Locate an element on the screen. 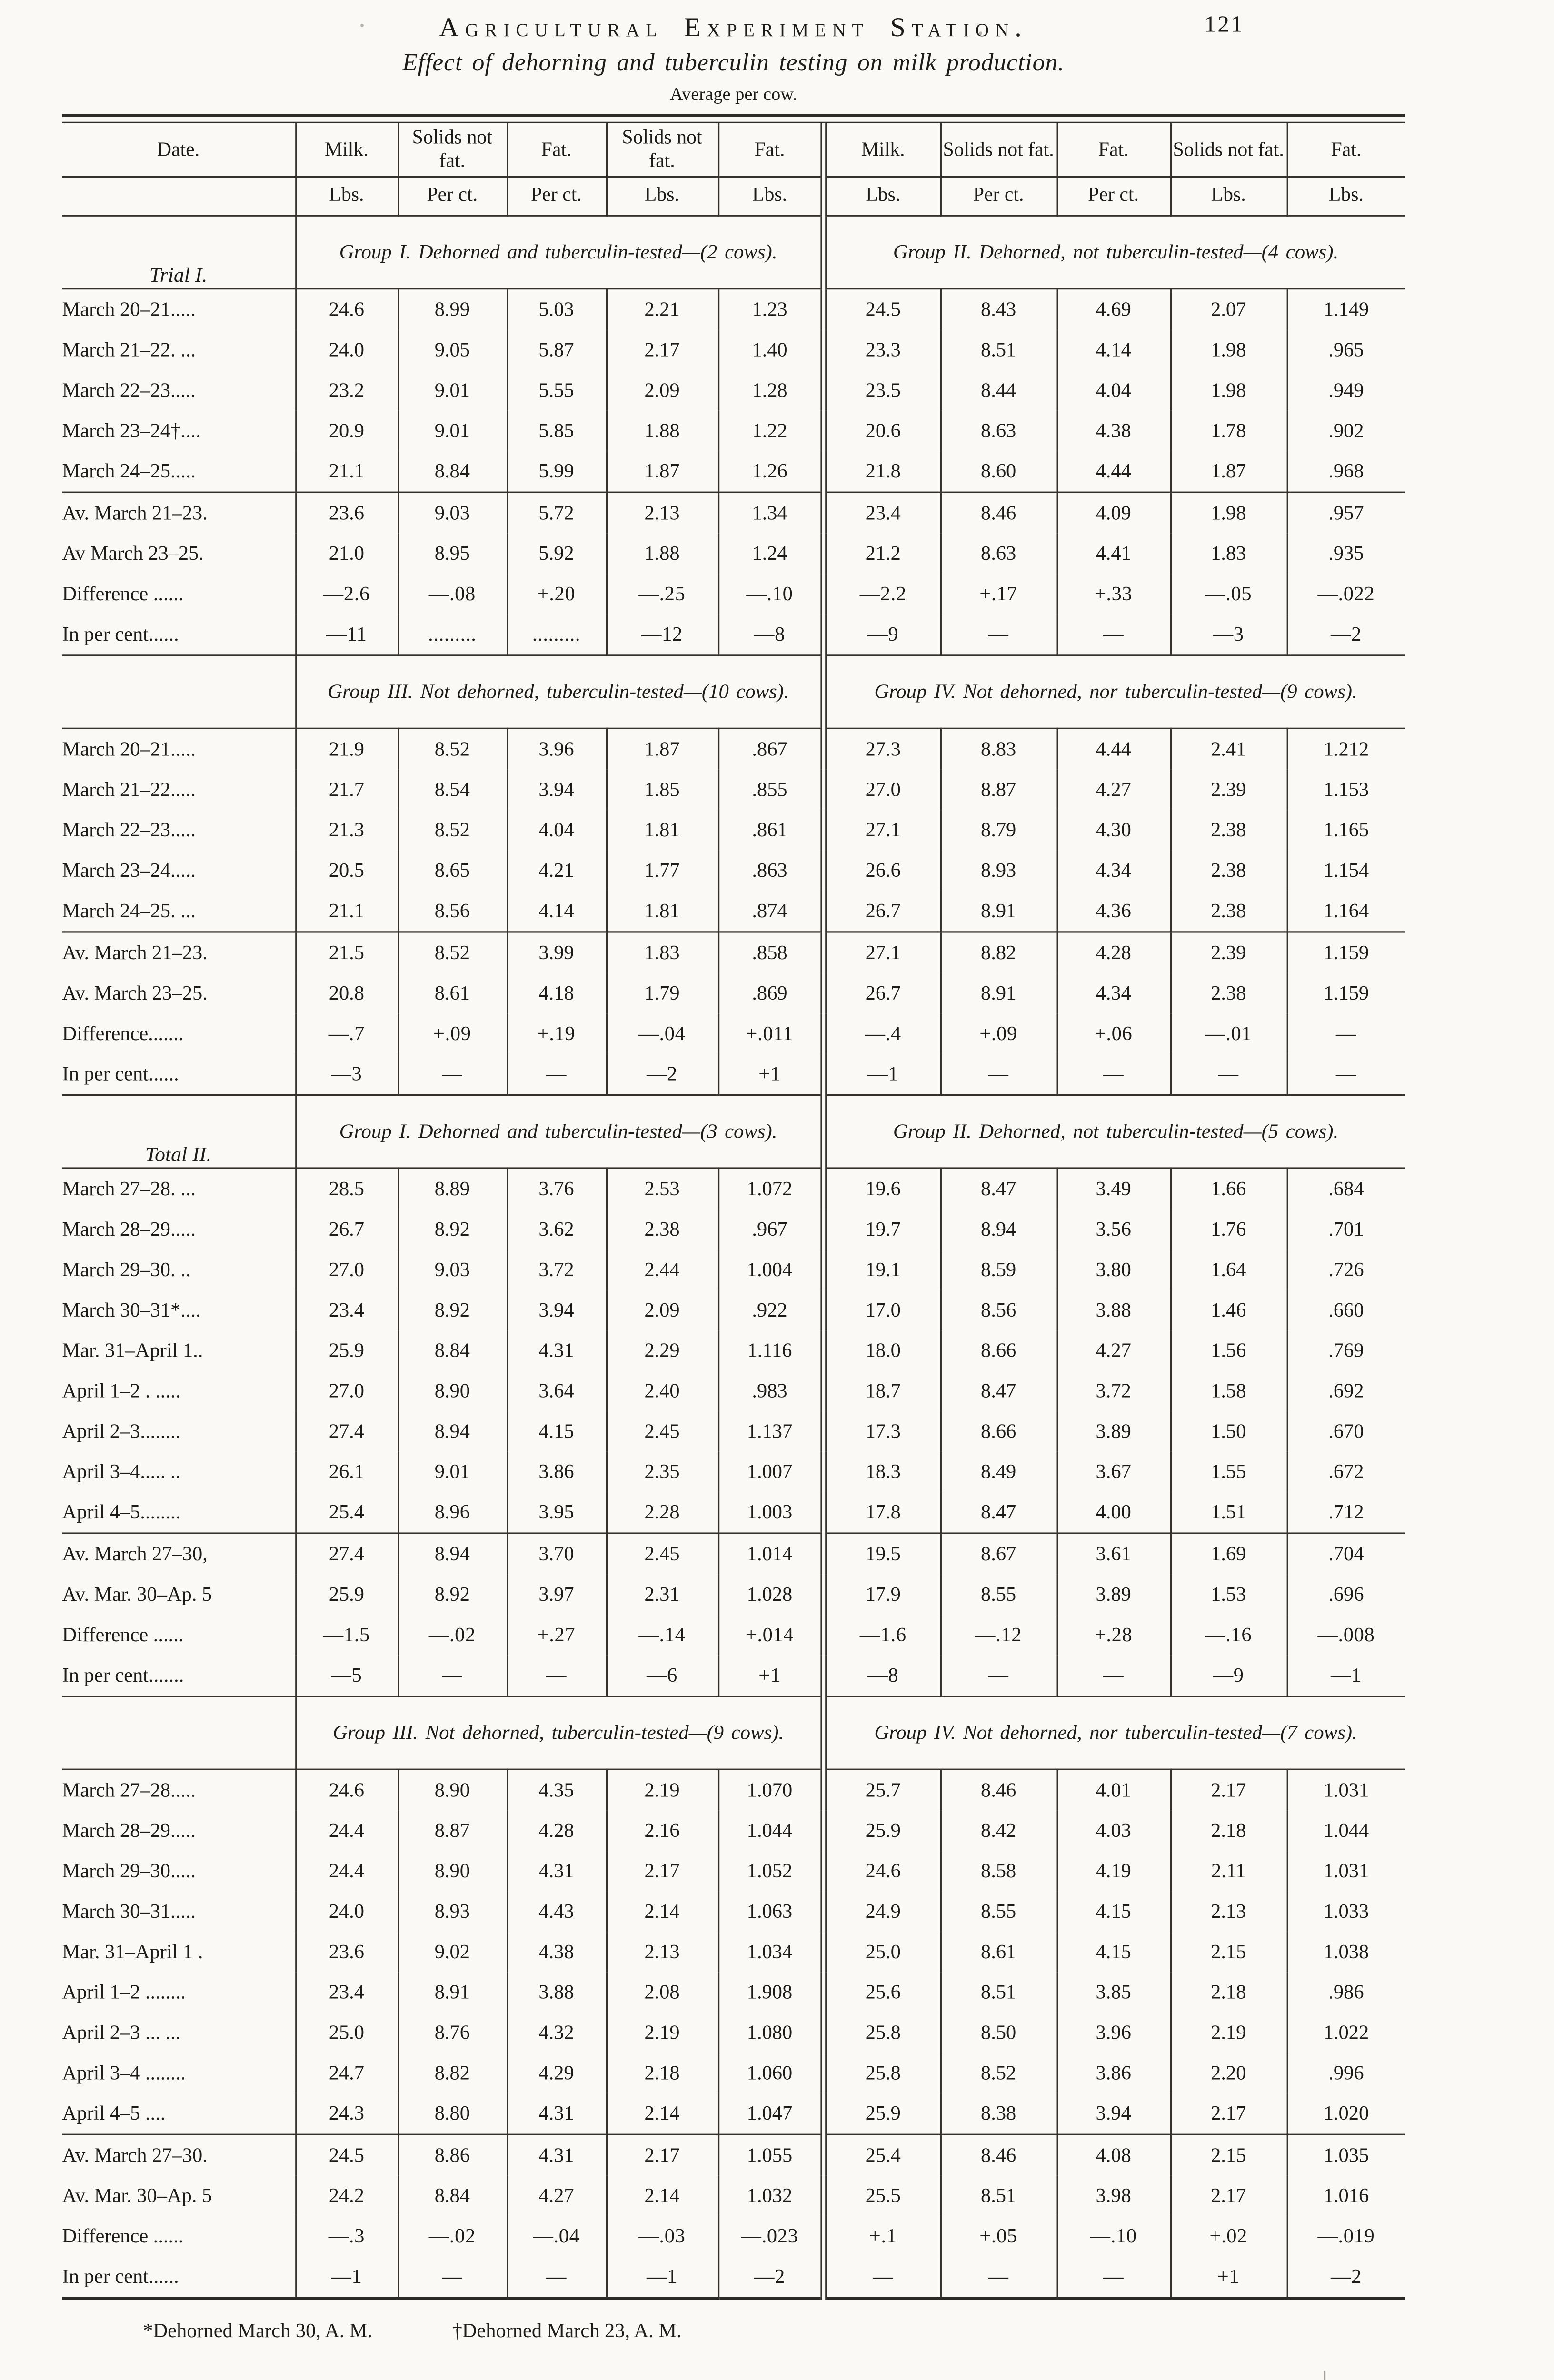 The width and height of the screenshot is (1554, 2380). summary-value: 3.98 is located at coordinates (1113, 2195).